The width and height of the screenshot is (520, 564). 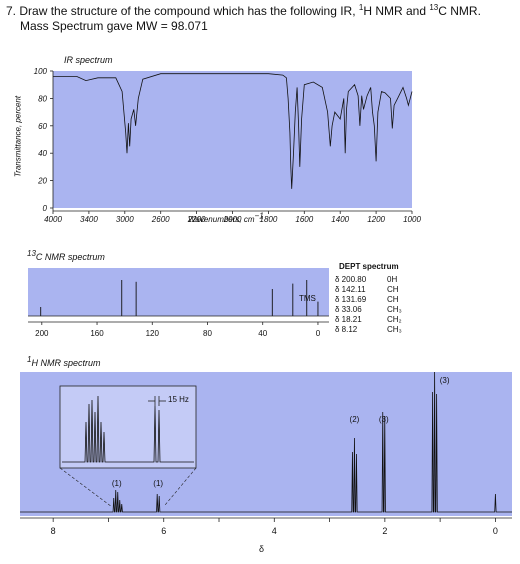 I want to click on ir-title: IR spectrum, so click(x=88, y=60).